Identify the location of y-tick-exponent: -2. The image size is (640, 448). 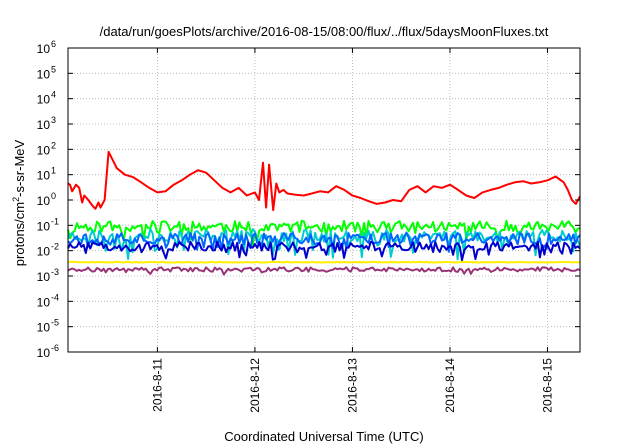
(55, 247).